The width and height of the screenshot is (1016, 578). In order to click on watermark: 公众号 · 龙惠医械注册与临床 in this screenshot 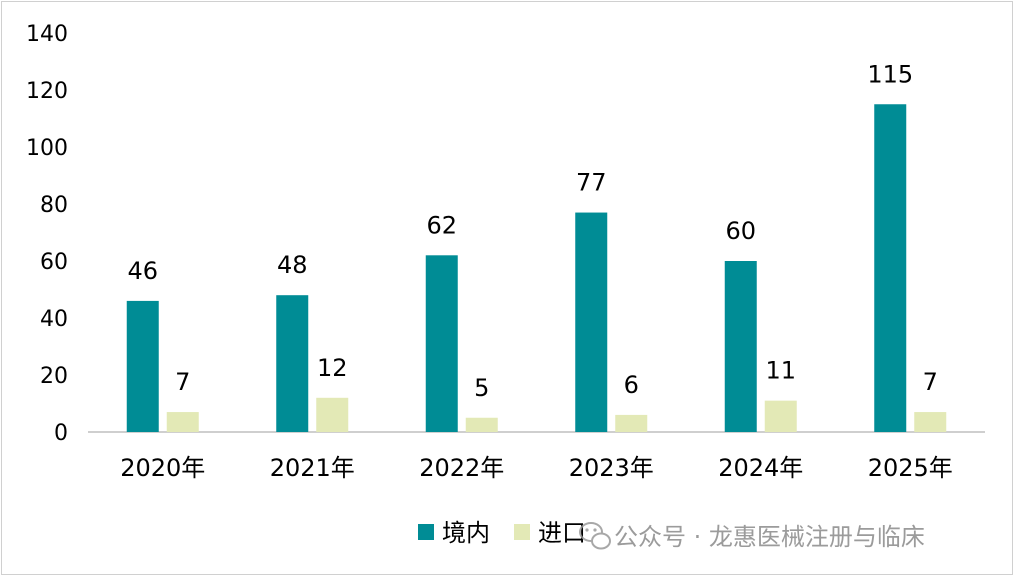, I will do `click(752, 536)`.